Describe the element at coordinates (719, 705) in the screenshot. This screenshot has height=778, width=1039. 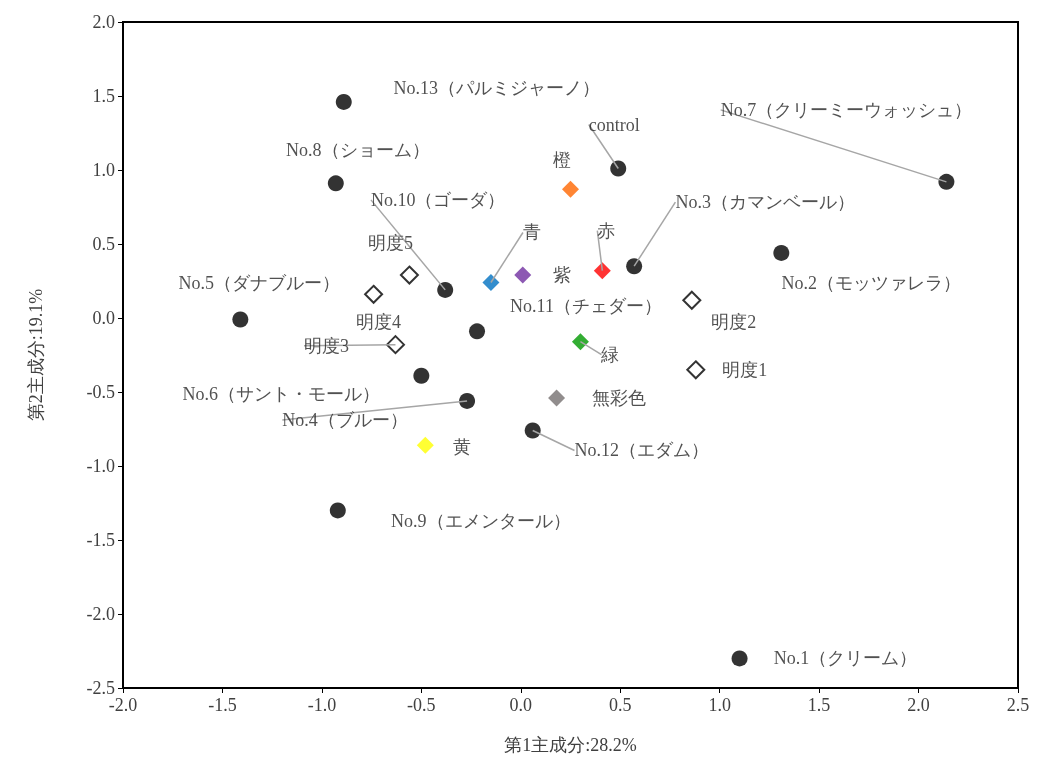
I see `x-tick-label: 1.0` at that location.